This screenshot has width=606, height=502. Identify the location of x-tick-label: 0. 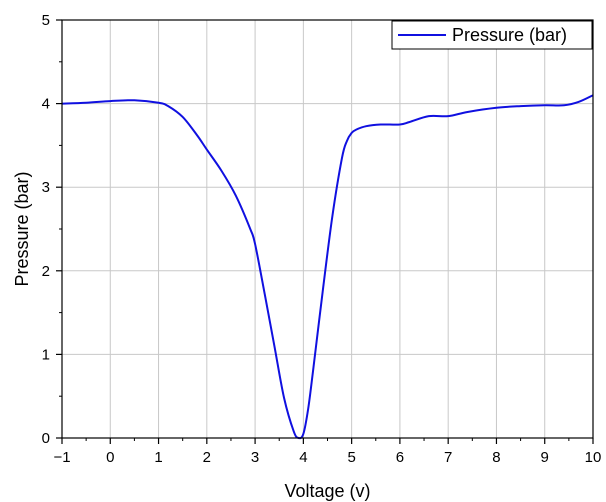
(110, 457).